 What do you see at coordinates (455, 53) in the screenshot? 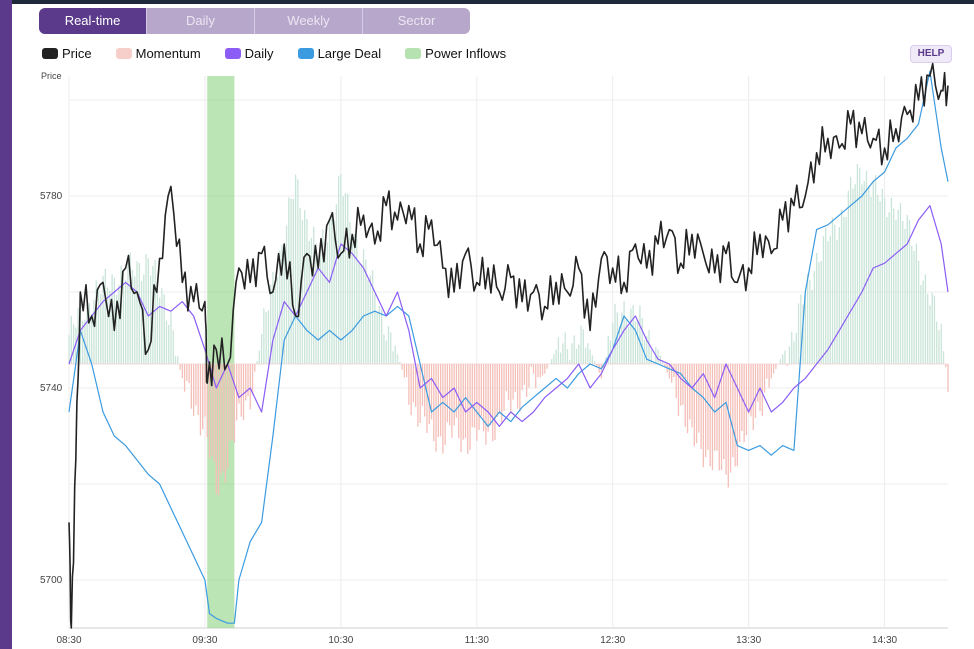
I see `legend-item-power-inflows: Power Inflows` at bounding box center [455, 53].